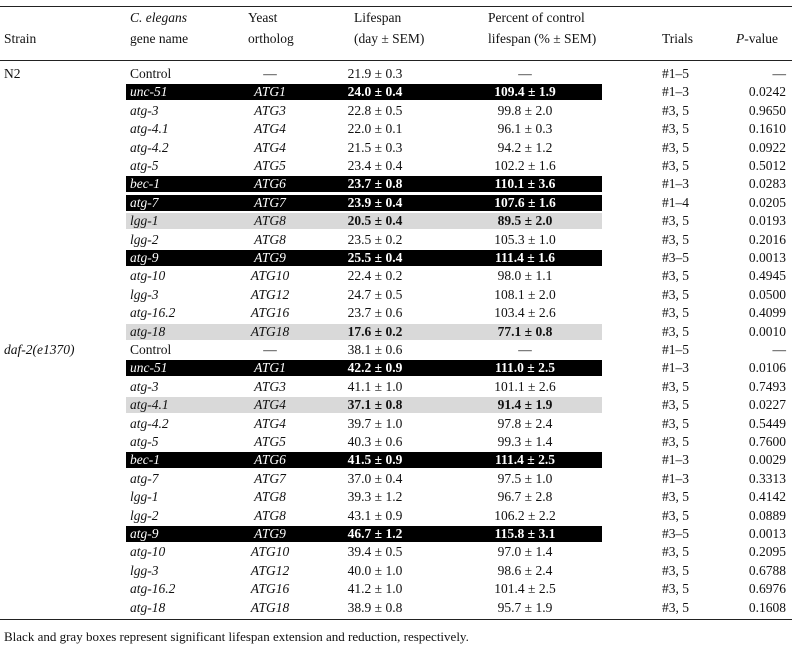 The image size is (792, 648). I want to click on cell-ortholog: ATG3, so click(270, 386).